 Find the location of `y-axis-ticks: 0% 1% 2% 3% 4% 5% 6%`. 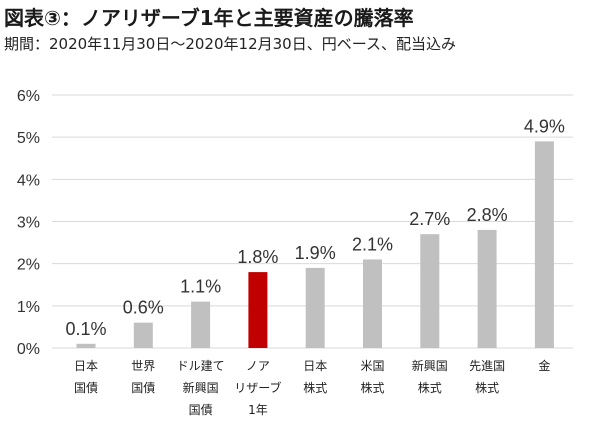

y-axis-ticks: 0% 1% 2% 3% 4% 5% 6% is located at coordinates (28, 223).